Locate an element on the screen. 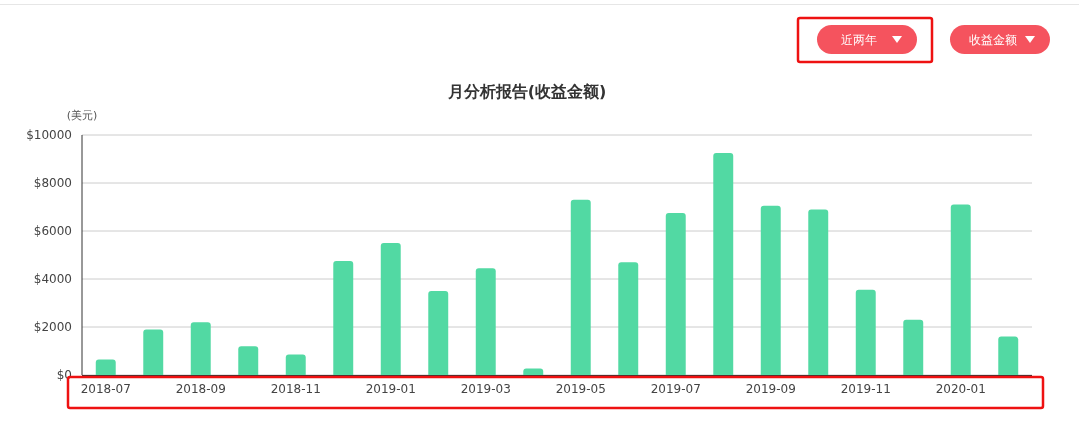  x-tick-label: 2019-01 is located at coordinates (390, 389).